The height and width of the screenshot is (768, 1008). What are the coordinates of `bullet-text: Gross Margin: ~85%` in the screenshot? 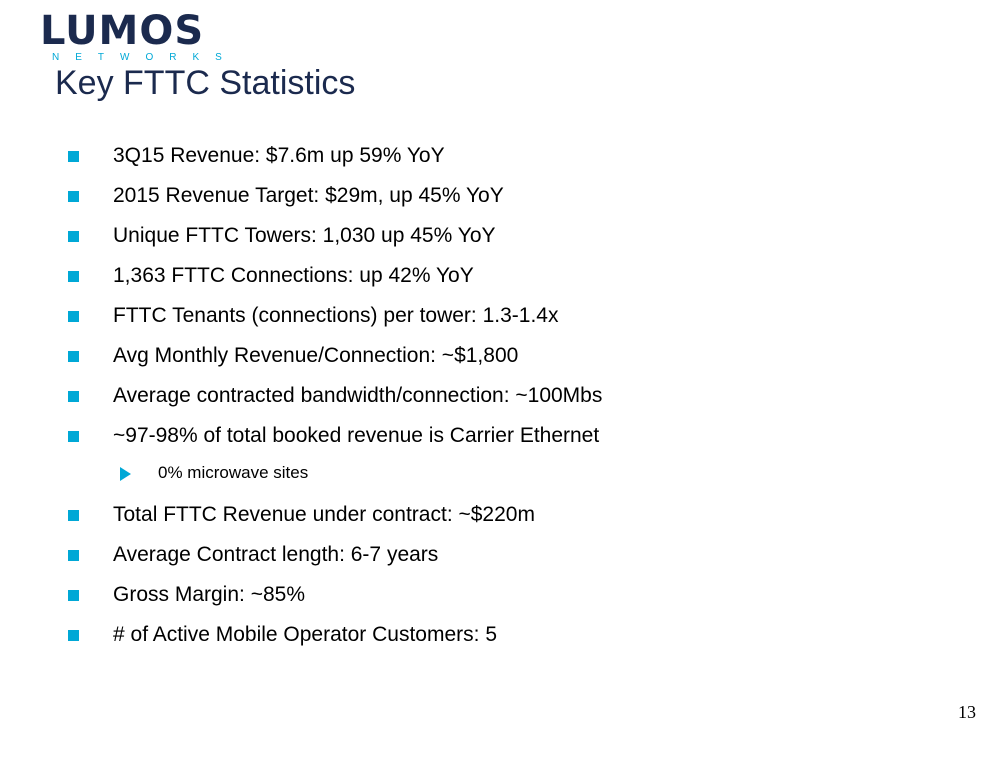 It's located at (209, 594).